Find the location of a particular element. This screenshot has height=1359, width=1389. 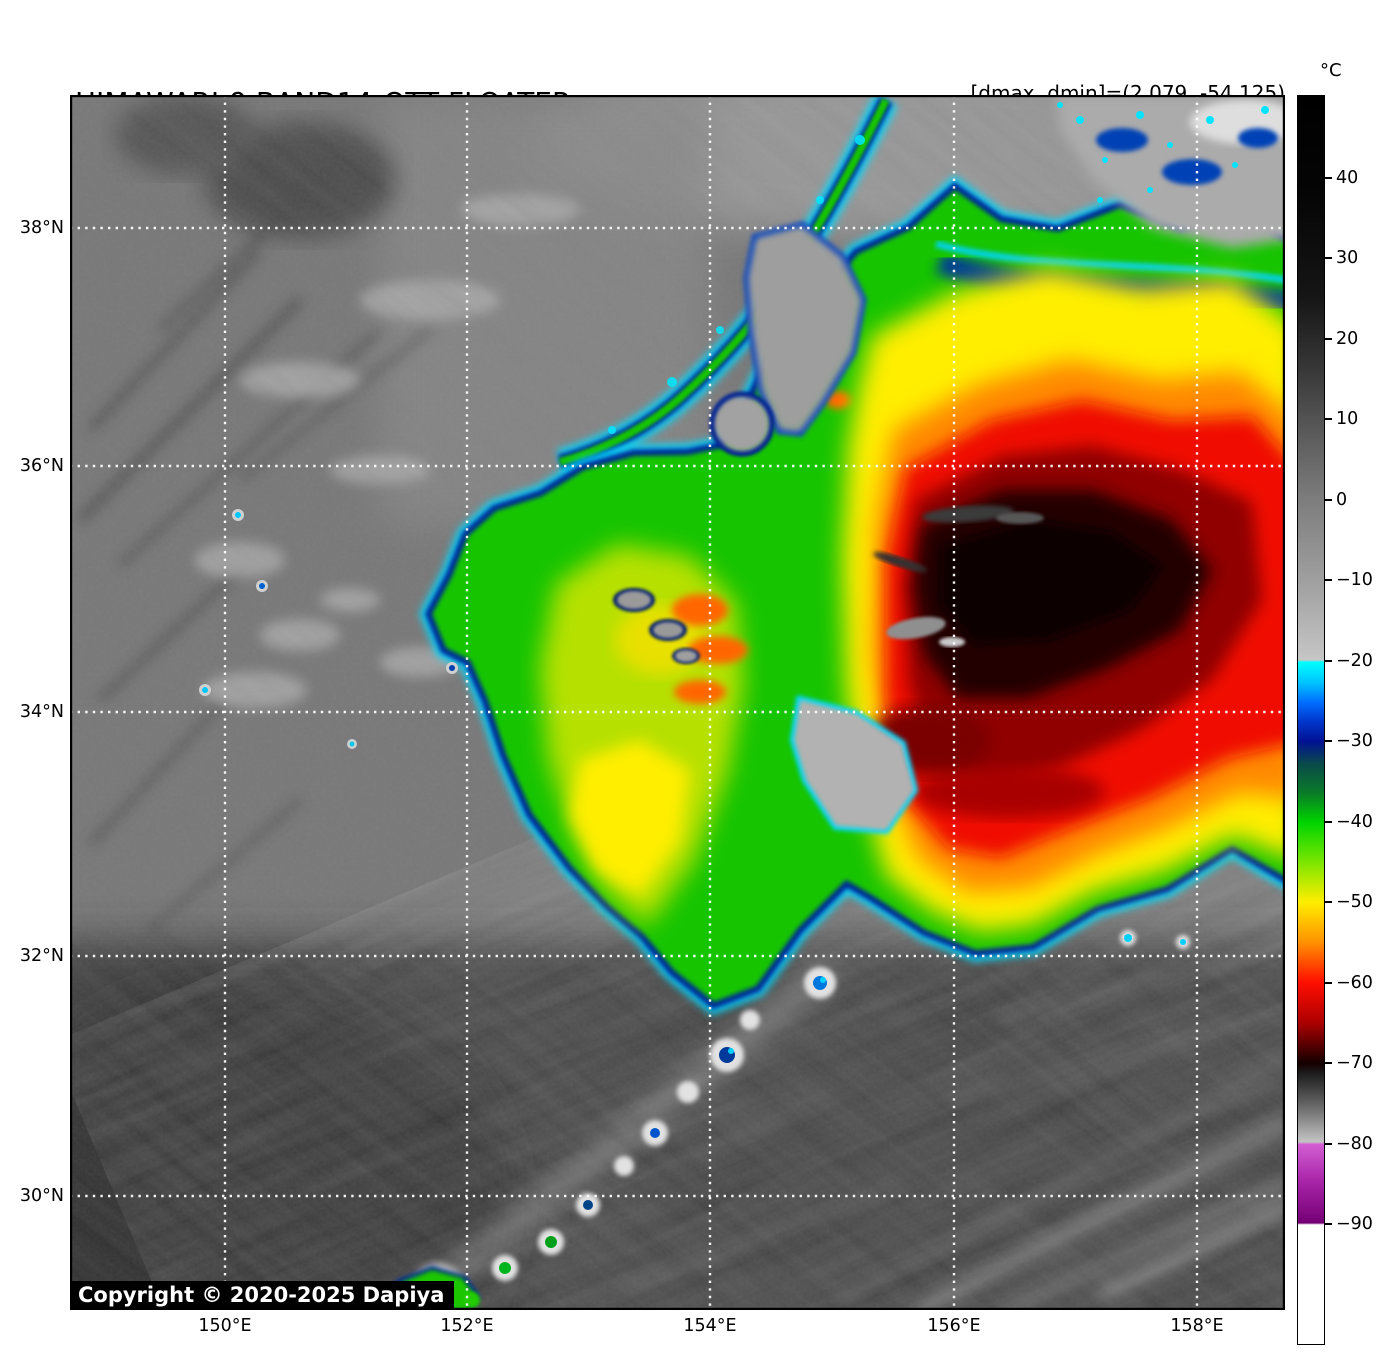

colorbar-unit-label: °C is located at coordinates (1331, 70).